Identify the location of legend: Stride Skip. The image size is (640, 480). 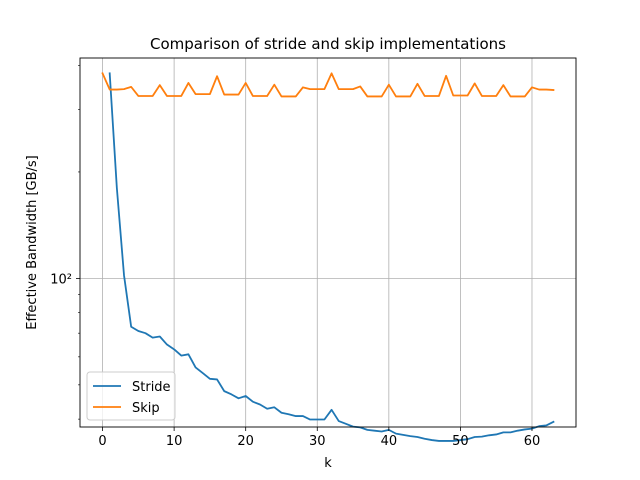
(131, 396).